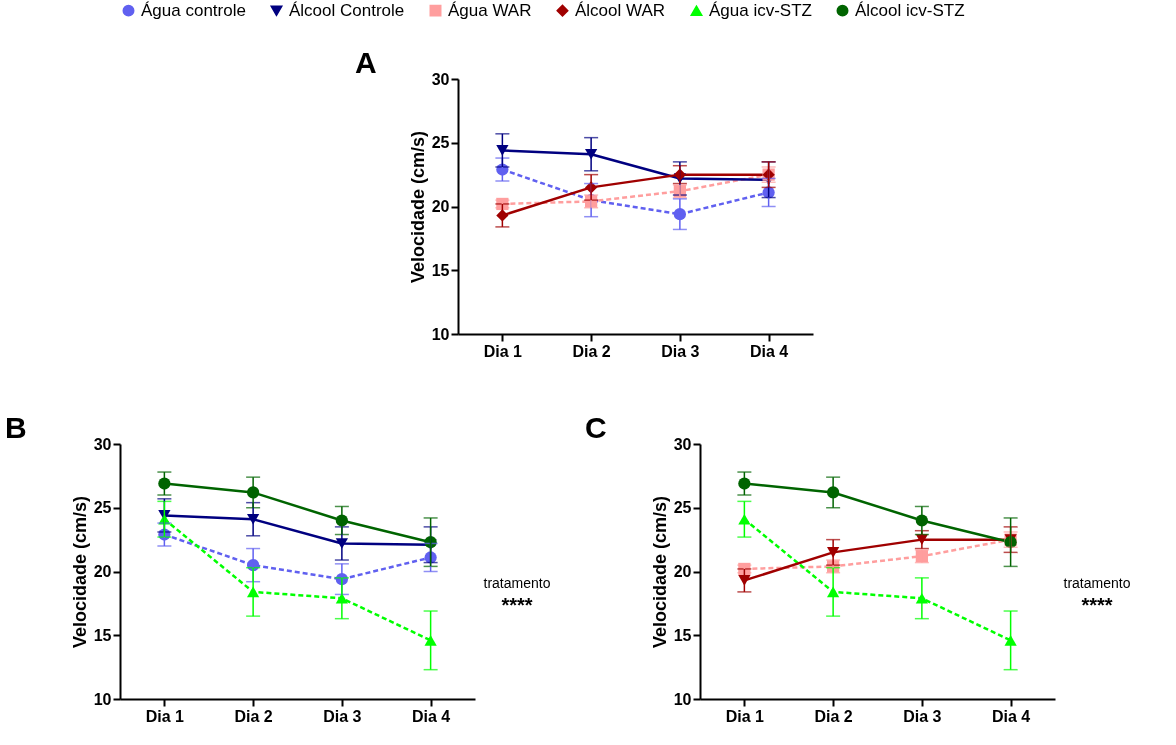 This screenshot has width=1176, height=745. What do you see at coordinates (366, 62) in the screenshot?
I see `chart-title: A` at bounding box center [366, 62].